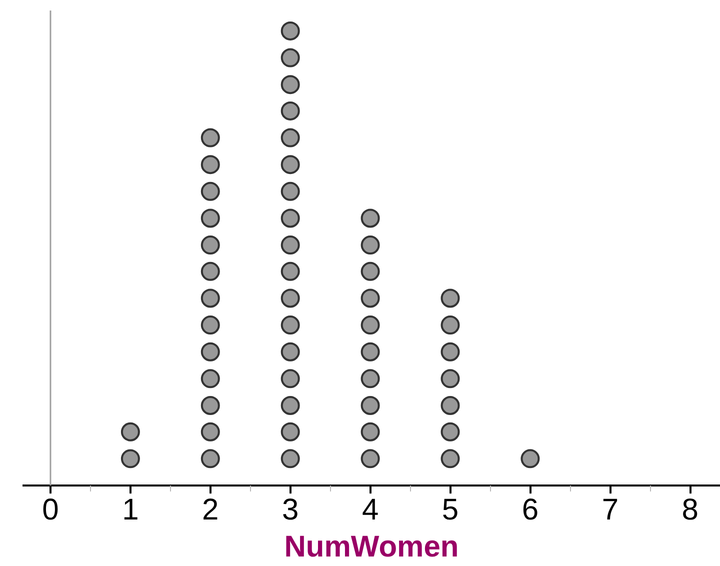  Describe the element at coordinates (690, 510) in the screenshot. I see `x-tick-label: 8` at that location.